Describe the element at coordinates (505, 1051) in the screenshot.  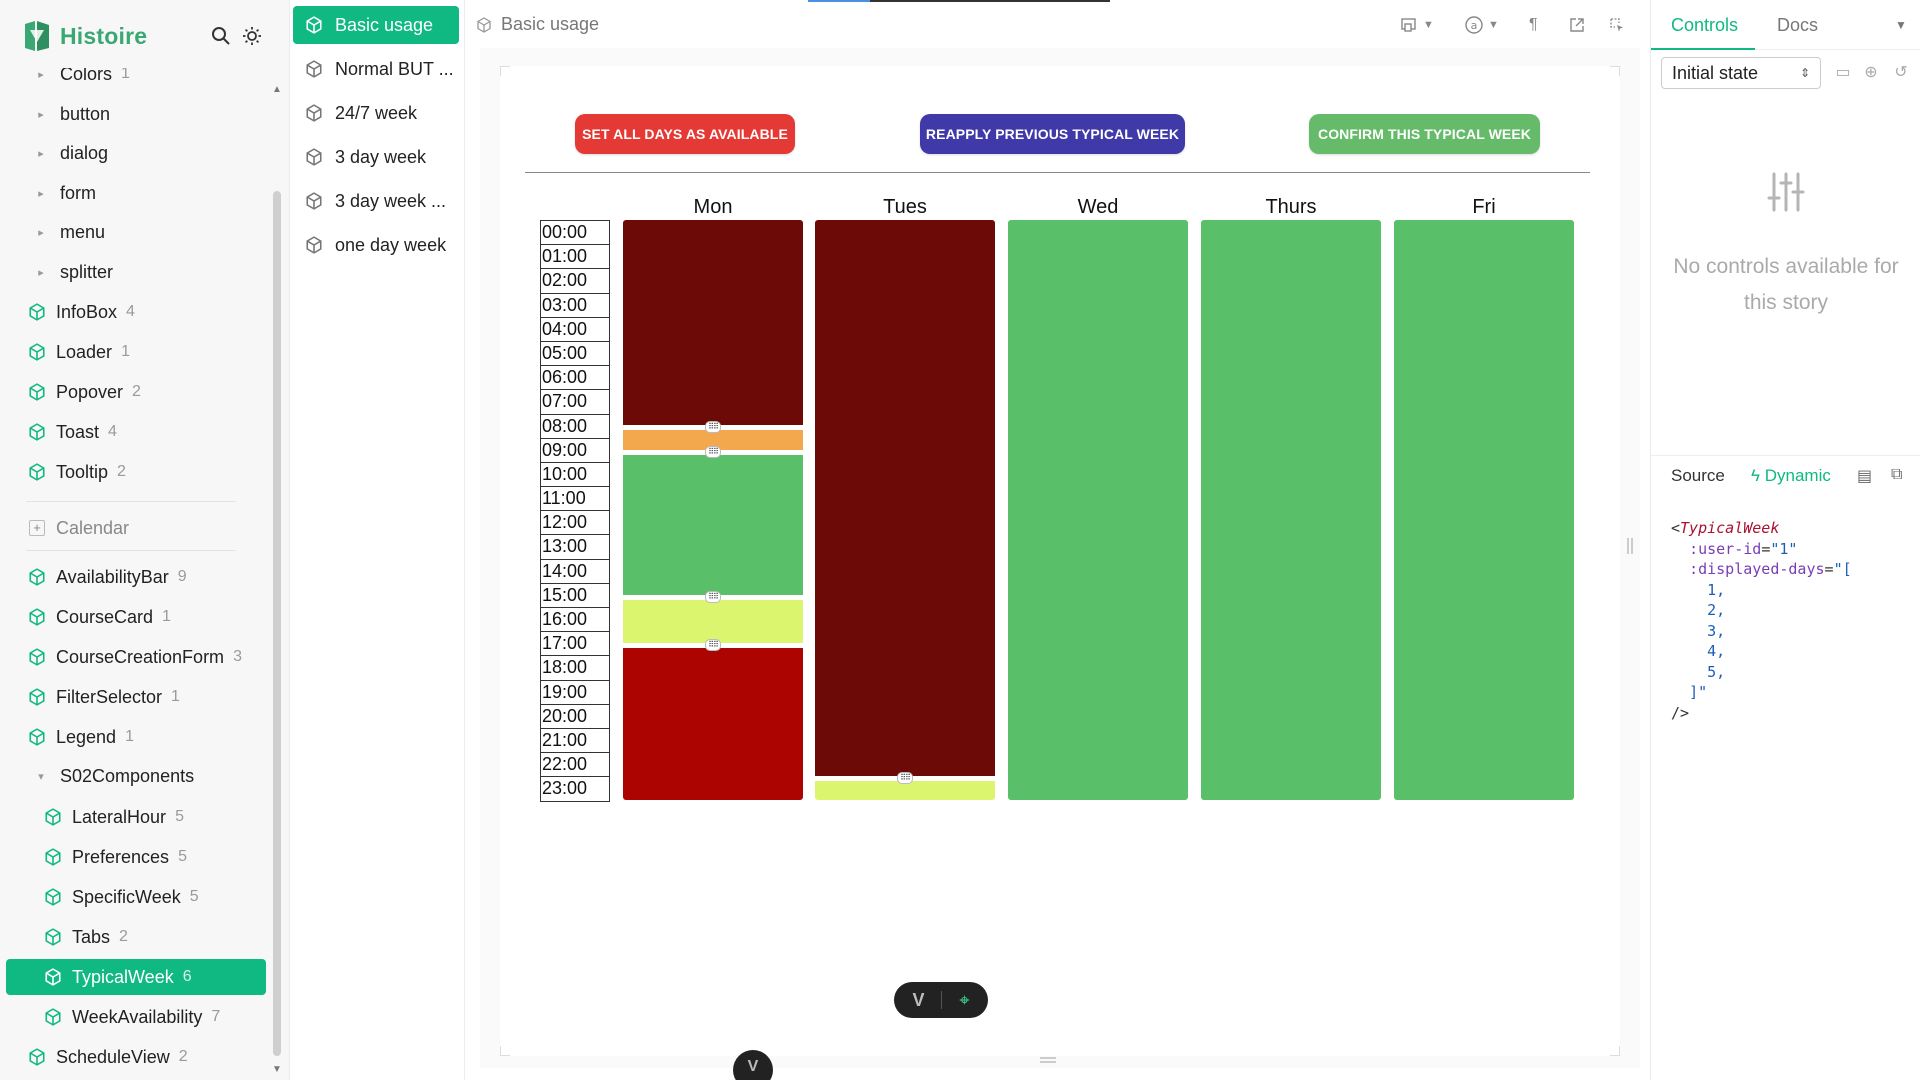
I see `canvas-corner` at that location.